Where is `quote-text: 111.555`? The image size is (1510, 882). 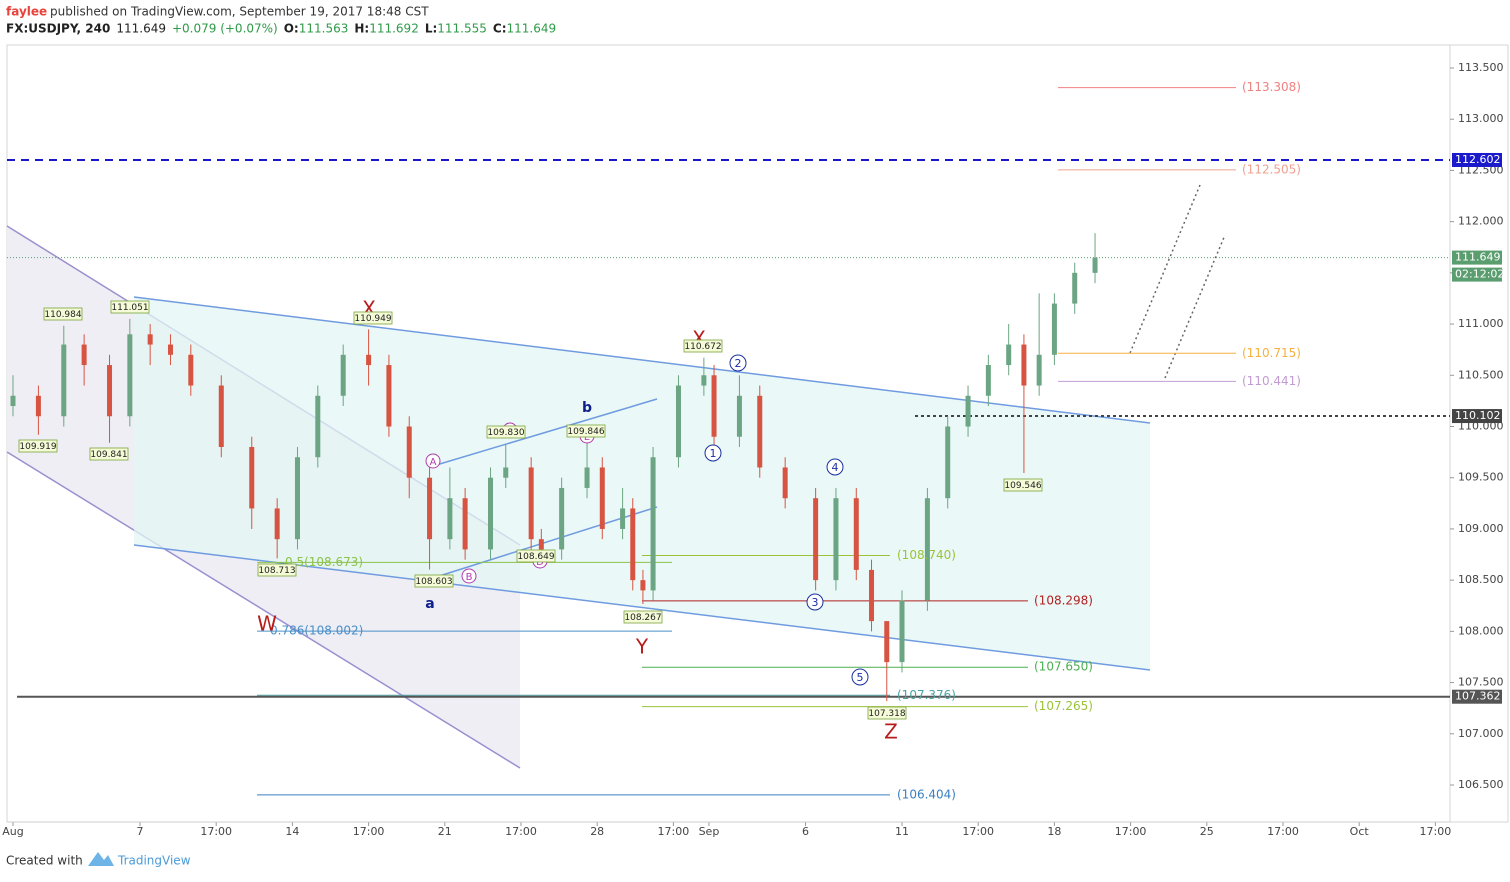
quote-text: 111.555 is located at coordinates (462, 29).